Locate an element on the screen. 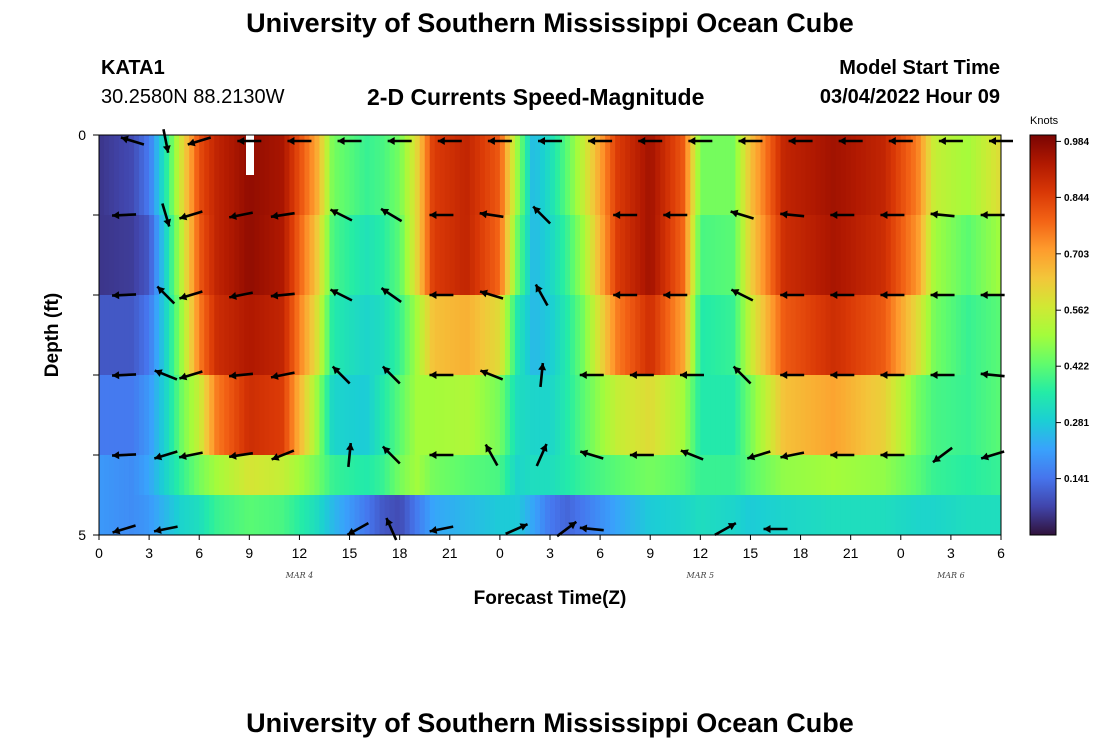 This screenshot has height=750, width=1100. station-coordinates: 30.2580N 88.2130W is located at coordinates (193, 97).